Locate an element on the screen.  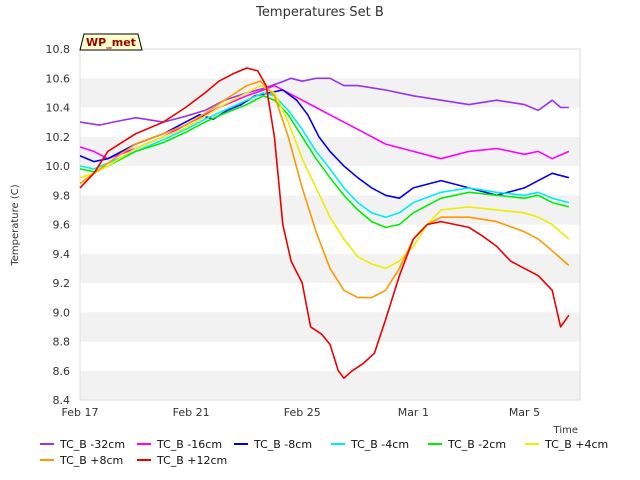
legend-label: TC_B -4cm is located at coordinates (380, 444).